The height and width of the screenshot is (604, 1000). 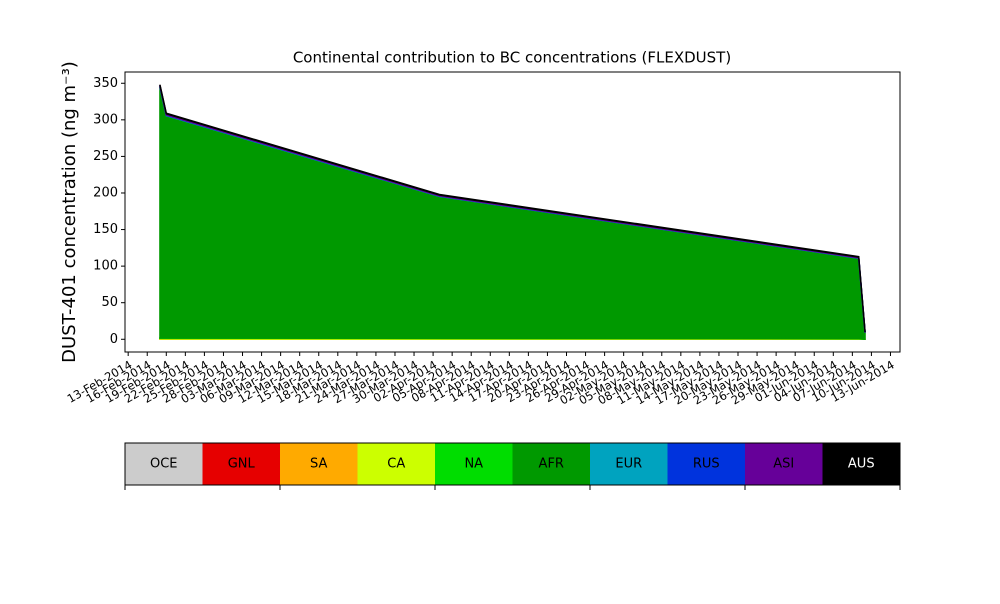 What do you see at coordinates (242, 464) in the screenshot?
I see `legend-label: GNL` at bounding box center [242, 464].